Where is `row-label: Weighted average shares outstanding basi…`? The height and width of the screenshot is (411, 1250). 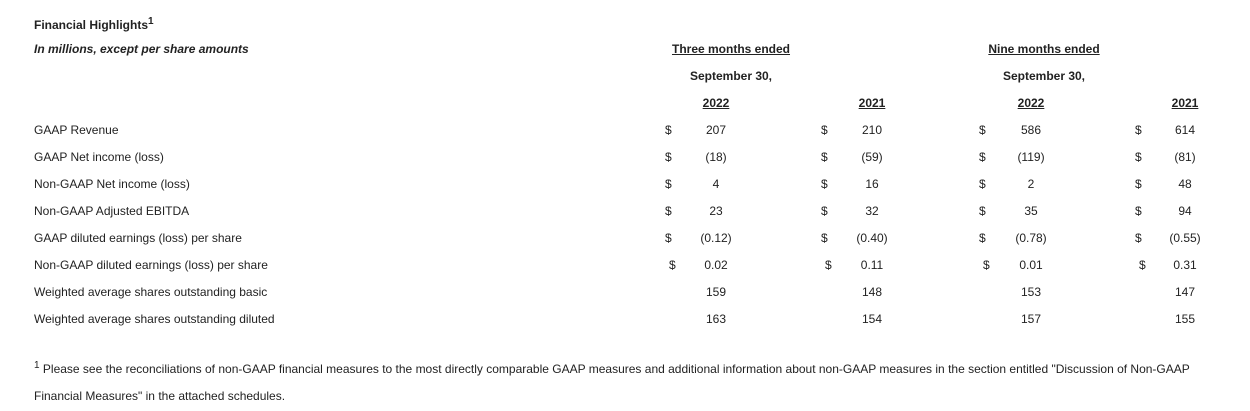
row-label: Weighted average shares outstanding basi… is located at coordinates (151, 292).